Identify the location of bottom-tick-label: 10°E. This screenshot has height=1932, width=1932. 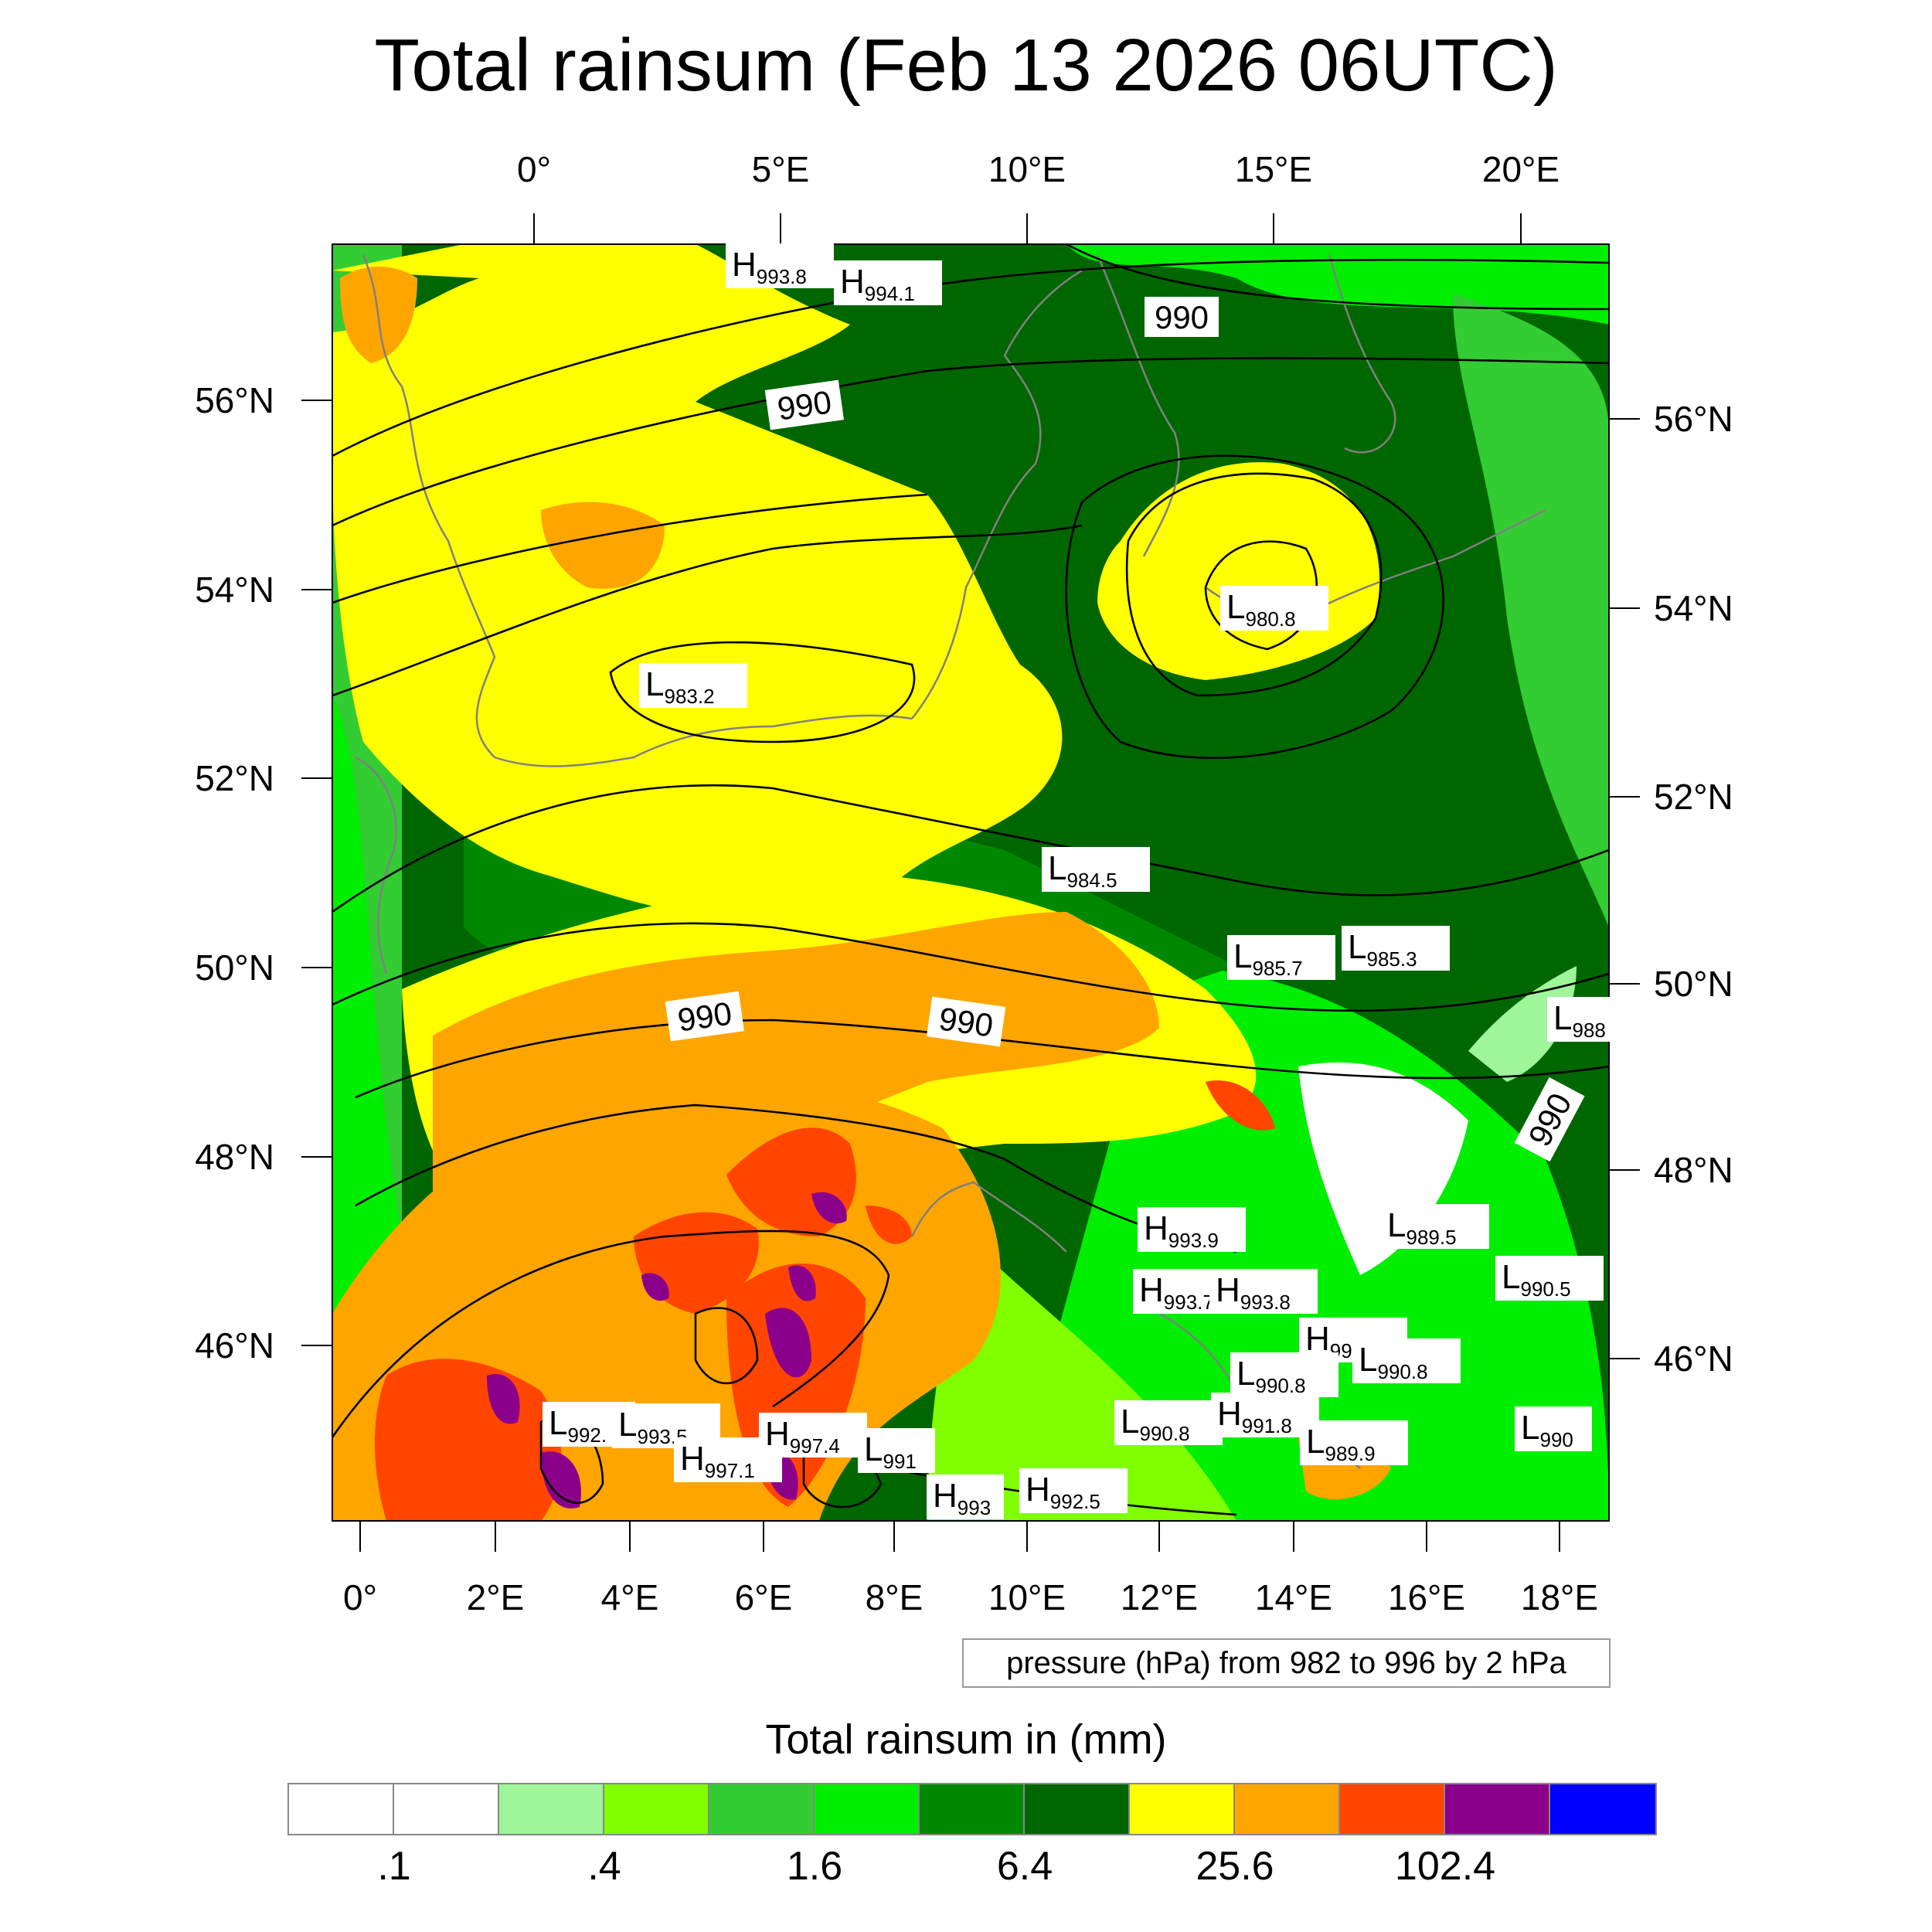
(1027, 1597).